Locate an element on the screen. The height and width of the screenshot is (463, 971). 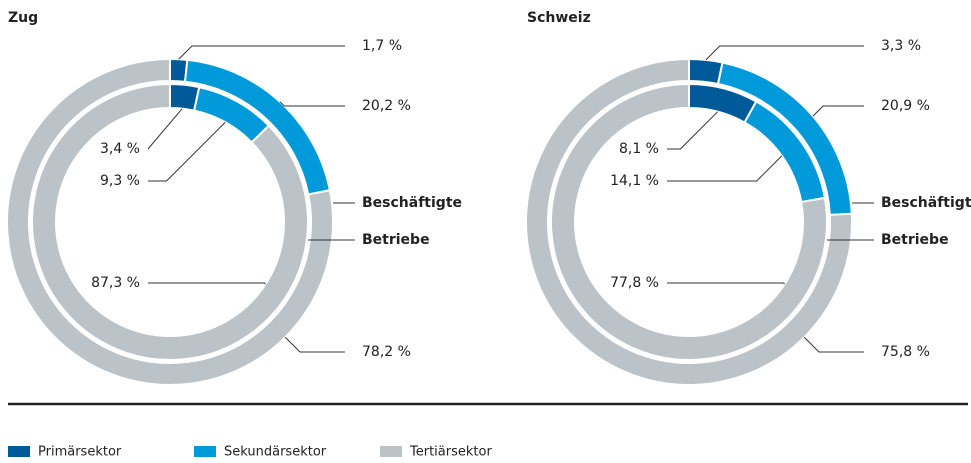
value-label: 20,2 % is located at coordinates (386, 106).